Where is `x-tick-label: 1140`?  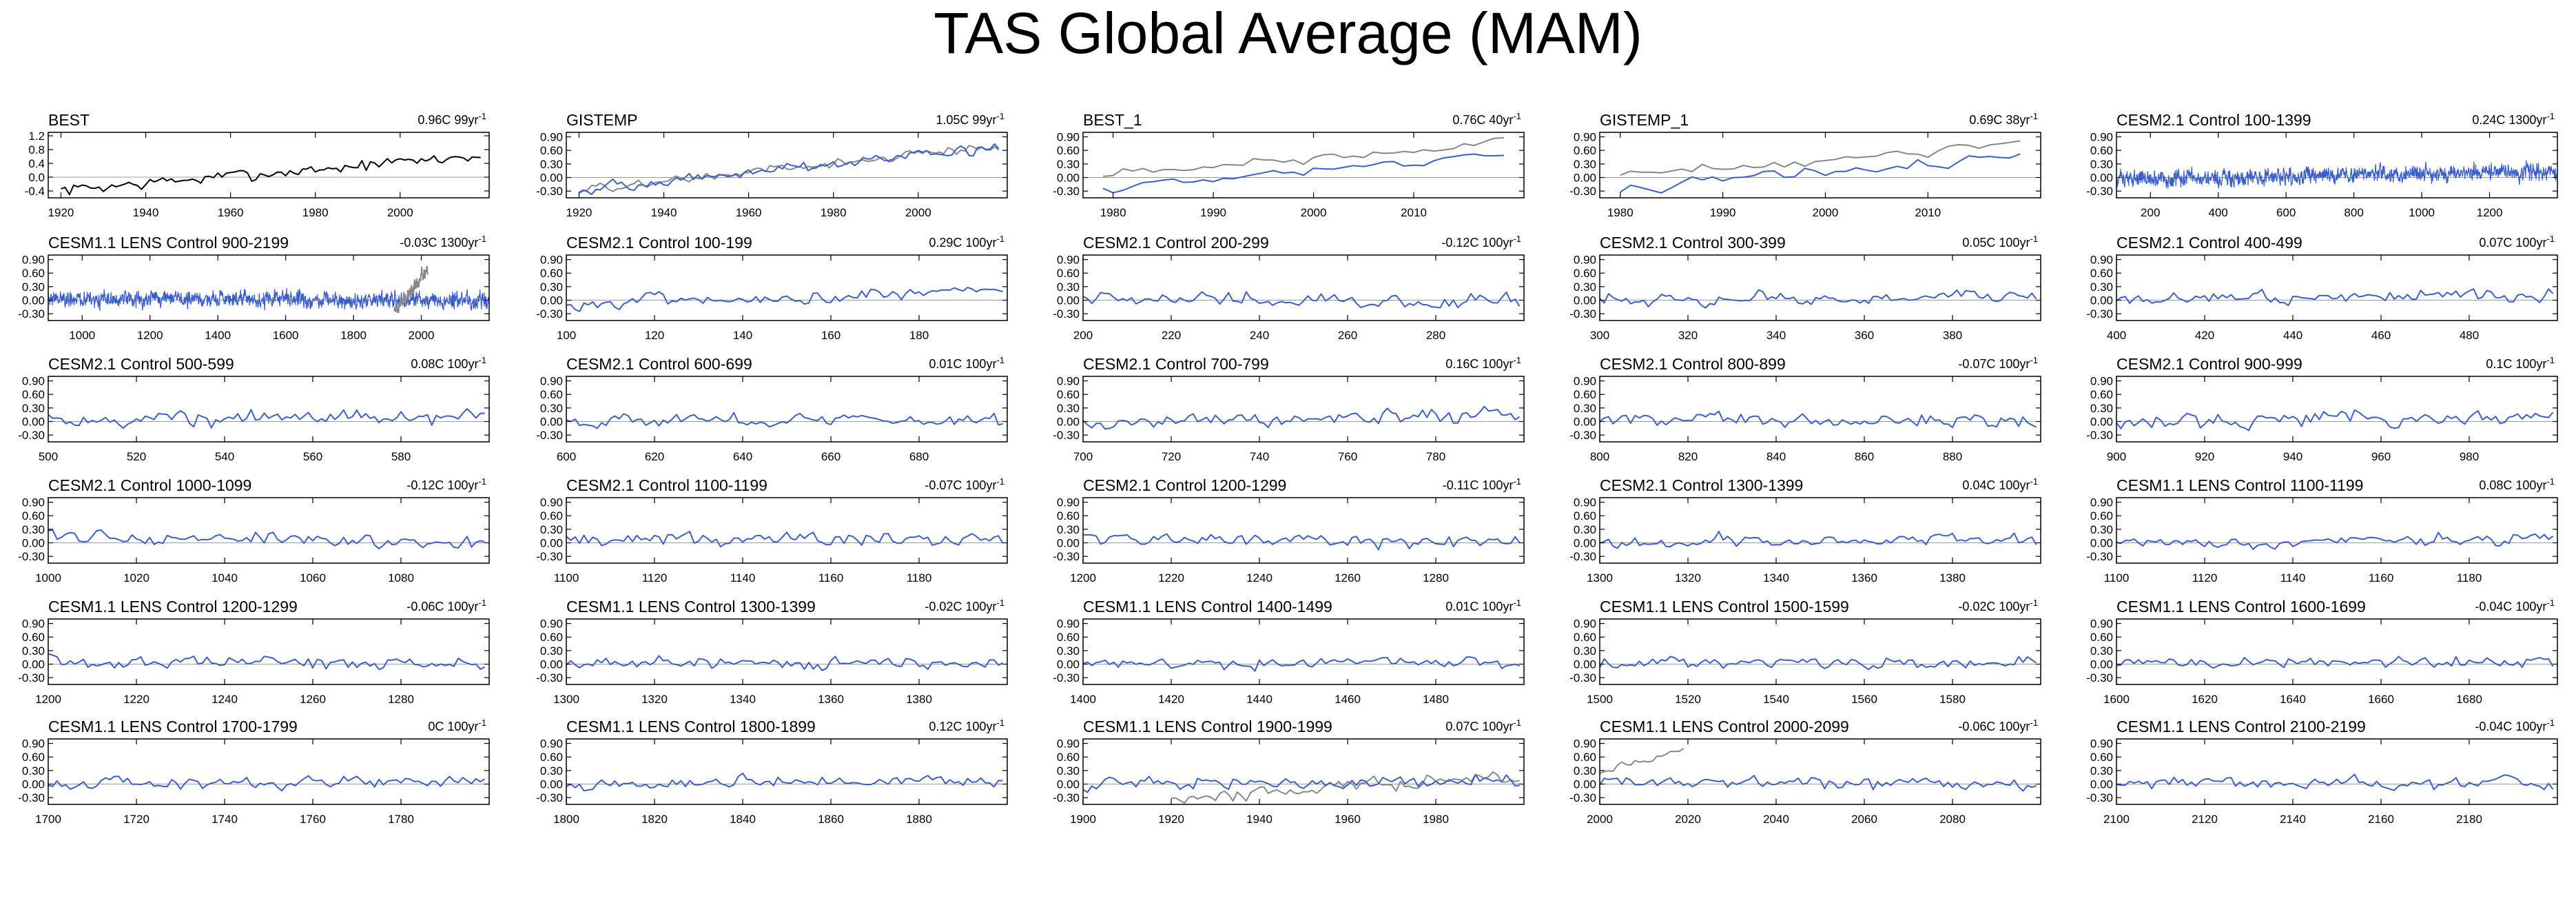
x-tick-label: 1140 is located at coordinates (2293, 578).